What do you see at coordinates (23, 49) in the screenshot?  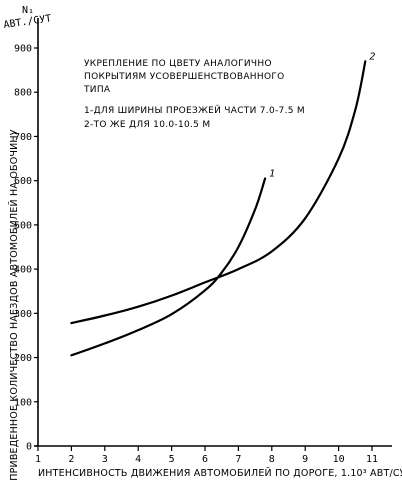 I see `y-tick-label-900: 900` at bounding box center [23, 49].